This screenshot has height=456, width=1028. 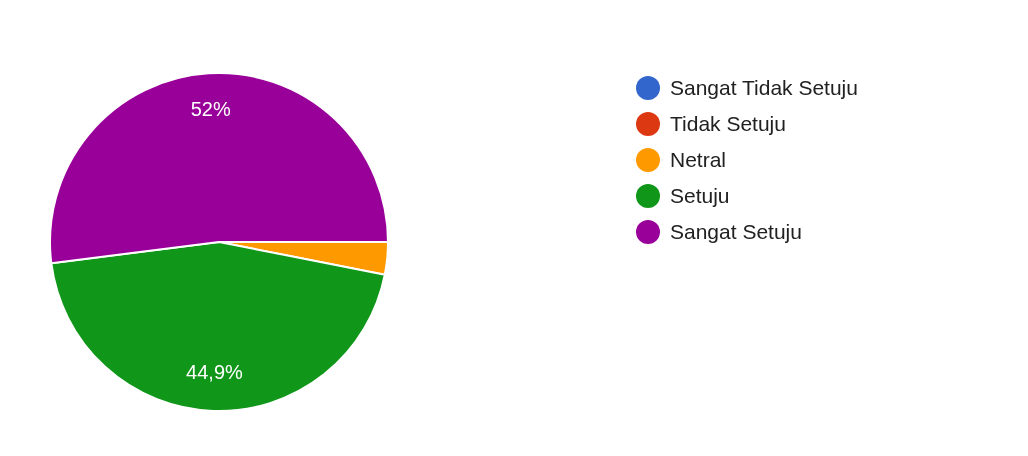 What do you see at coordinates (215, 372) in the screenshot?
I see `data-label: 44,9%` at bounding box center [215, 372].